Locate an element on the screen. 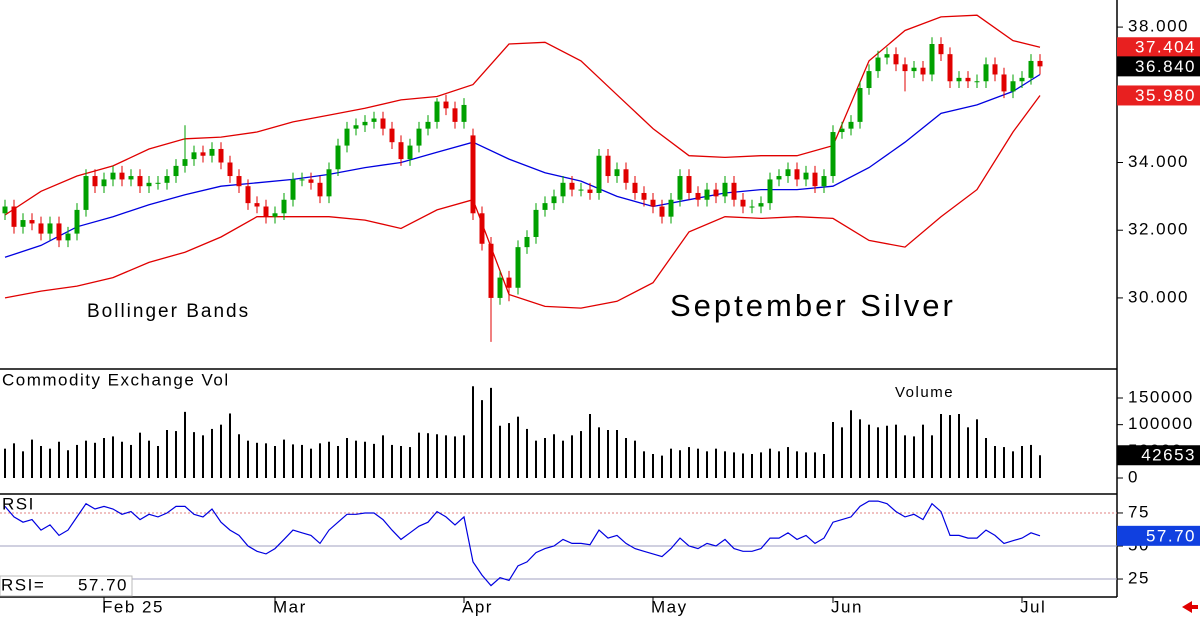 Image resolution: width=1200 pixels, height=618 pixels. y-tick-label: 150000 is located at coordinates (1161, 396).